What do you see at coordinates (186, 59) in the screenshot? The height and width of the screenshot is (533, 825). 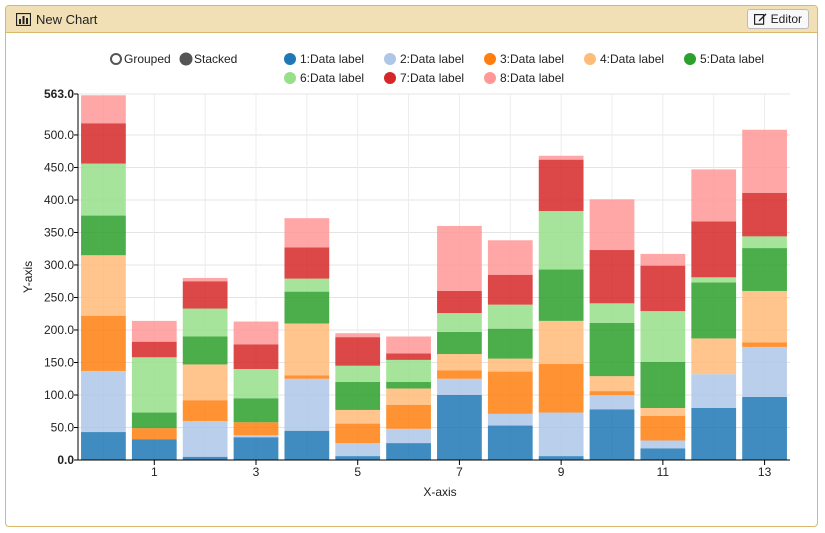 I see `stacked-radio-circle` at bounding box center [186, 59].